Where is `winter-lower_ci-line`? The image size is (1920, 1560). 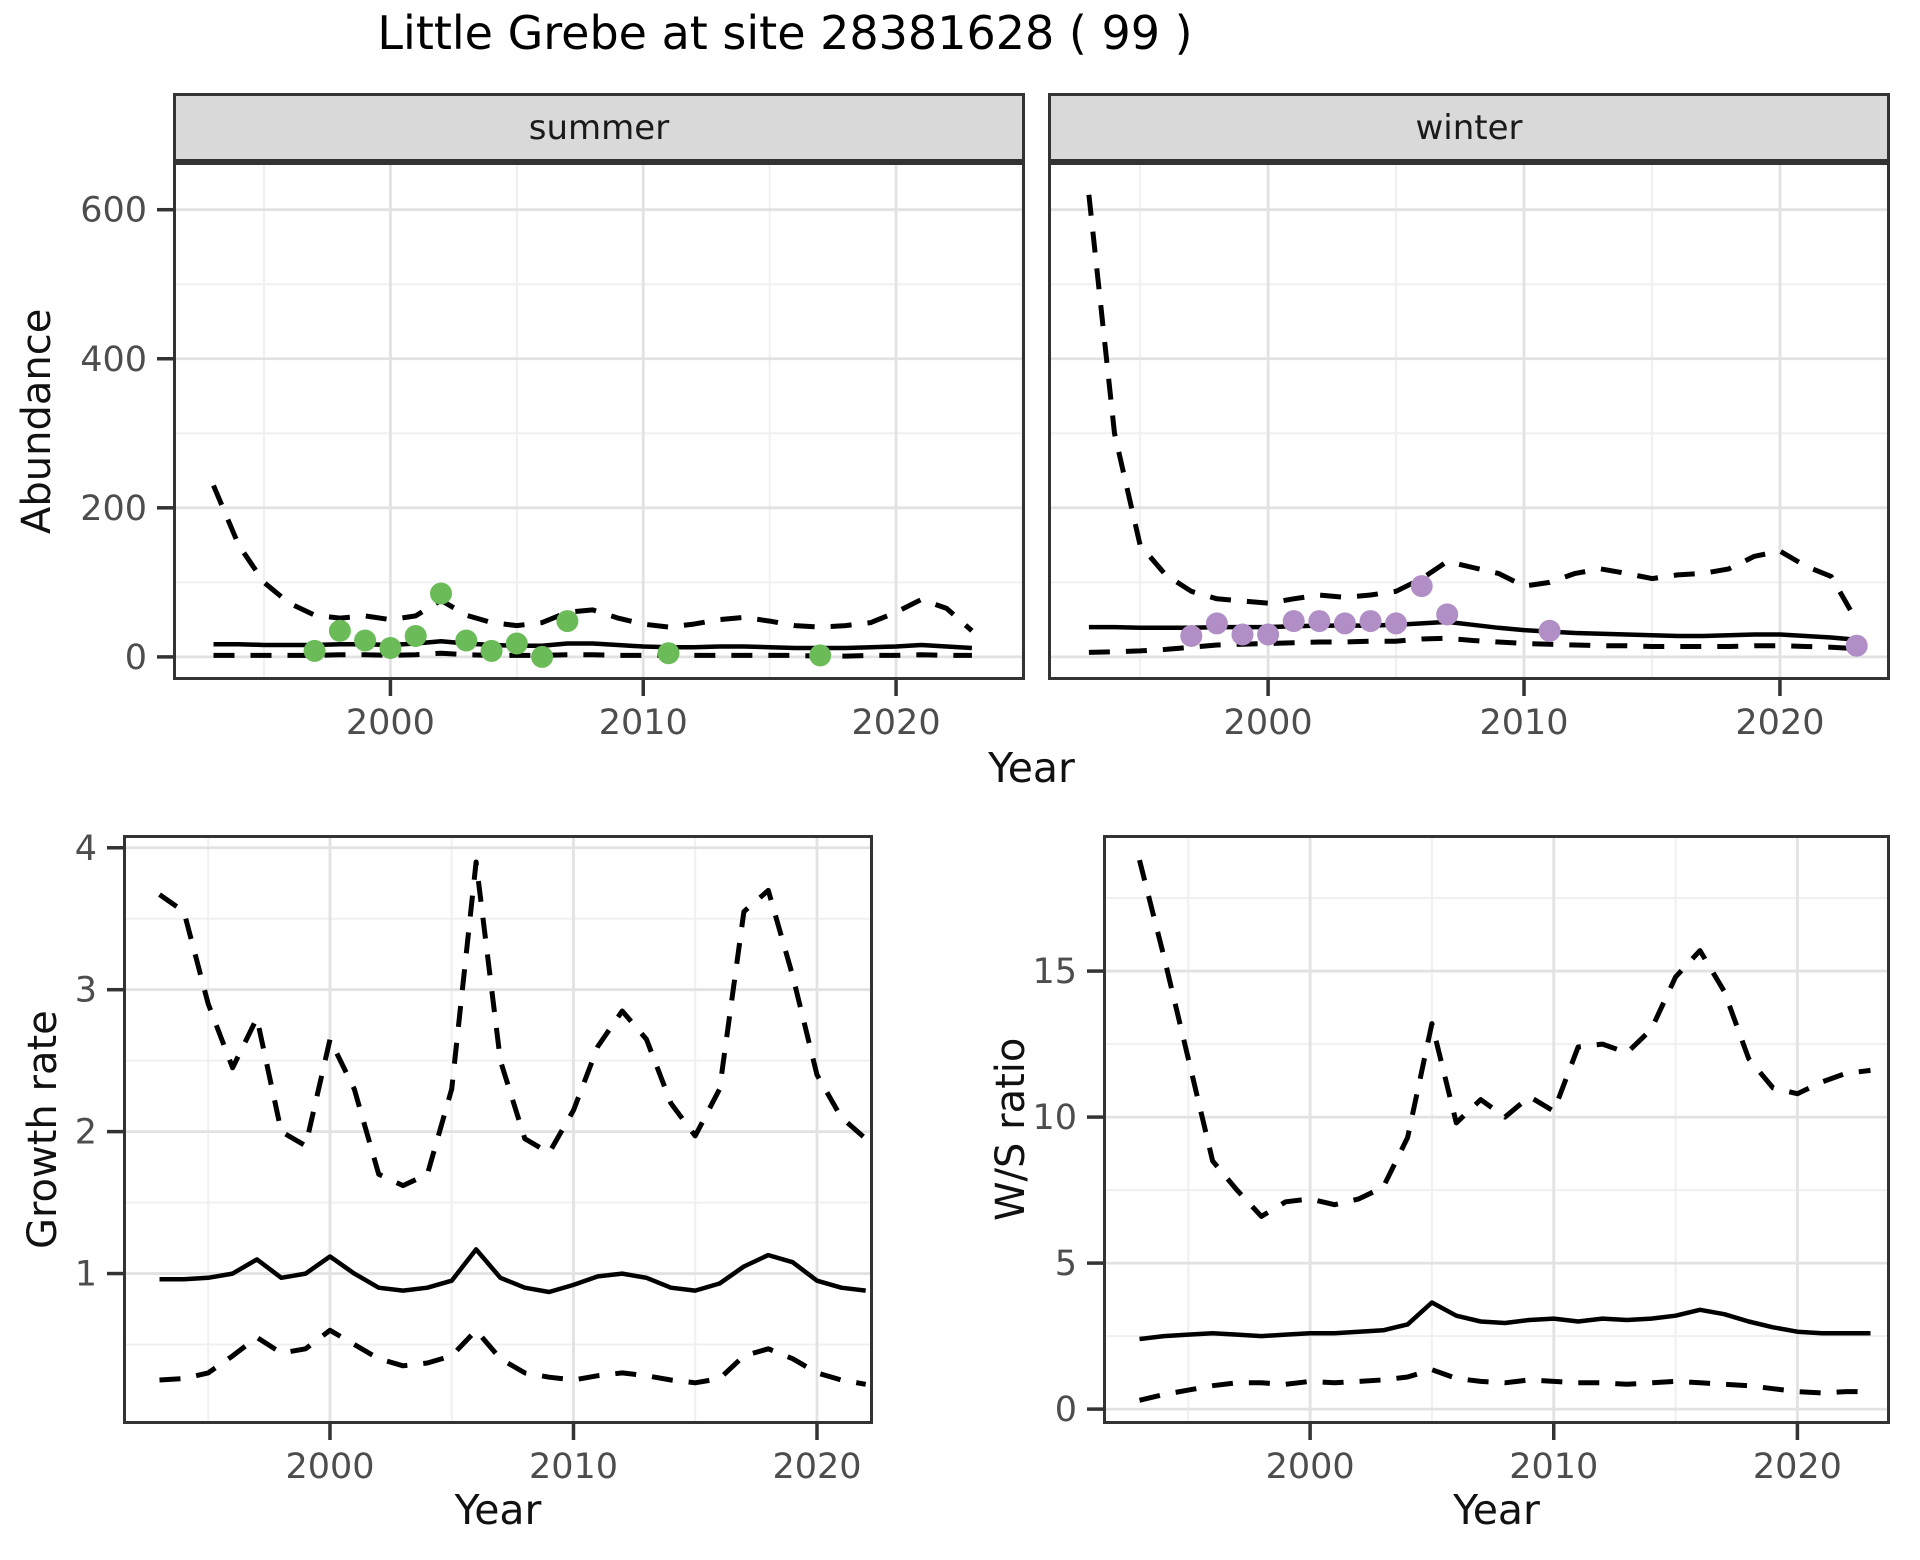 winter-lower_ci-line is located at coordinates (1472, 645).